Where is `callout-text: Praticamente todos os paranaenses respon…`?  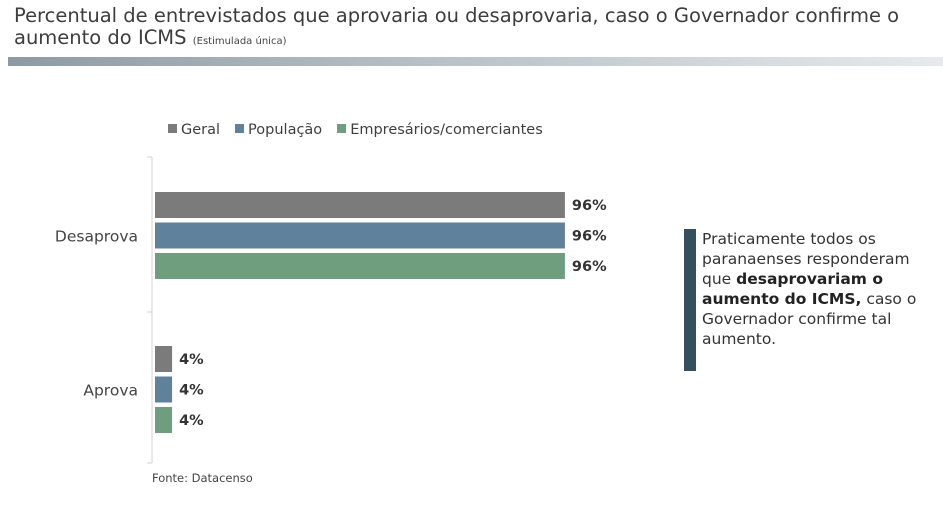 callout-text: Praticamente todos os paranaenses respon… is located at coordinates (822, 289).